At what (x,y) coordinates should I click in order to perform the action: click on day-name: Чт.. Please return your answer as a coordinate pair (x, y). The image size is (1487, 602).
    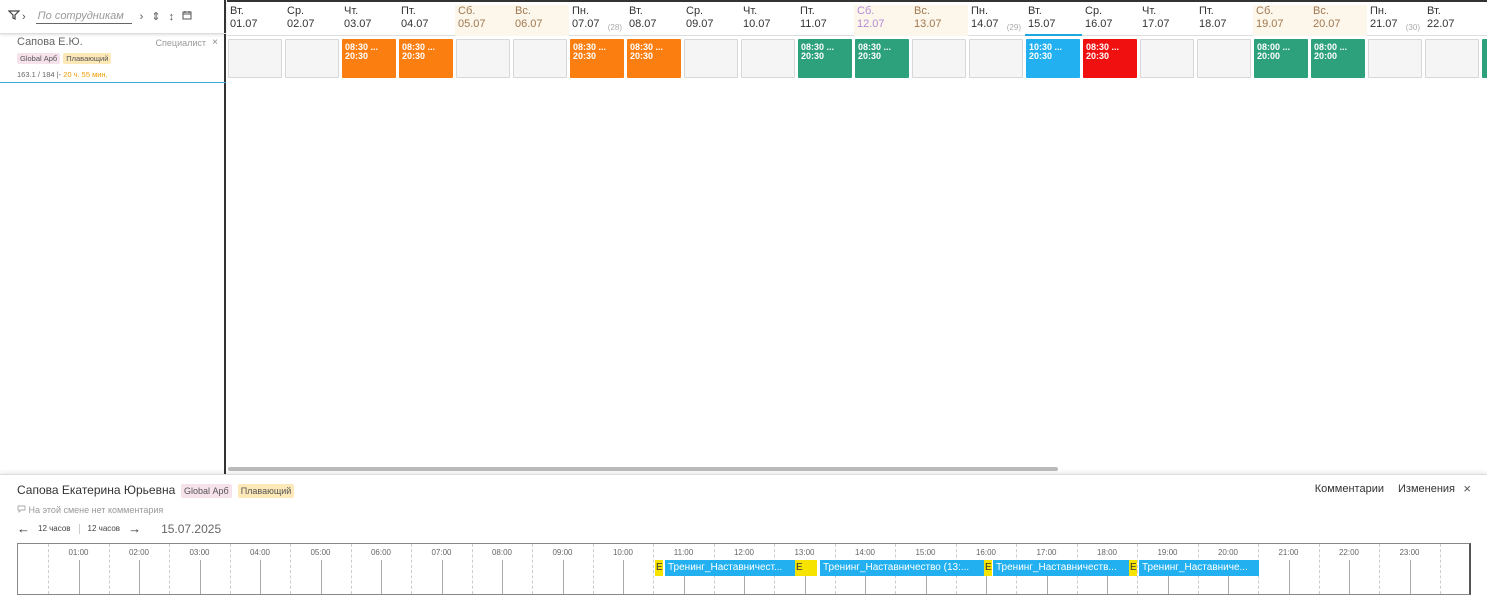
    Looking at the image, I should click on (351, 11).